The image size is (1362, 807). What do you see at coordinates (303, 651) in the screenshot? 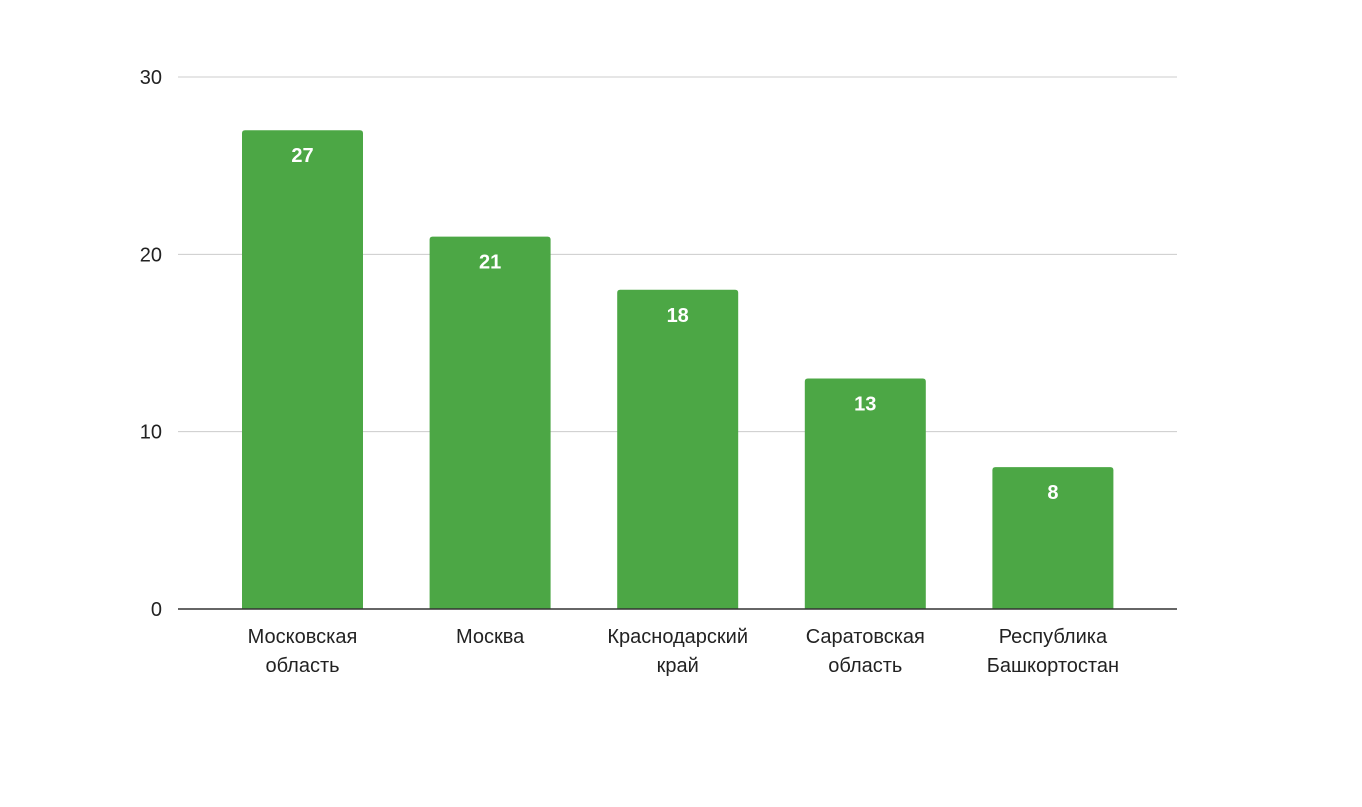
I see `x-tick-label: Московская область` at bounding box center [303, 651].